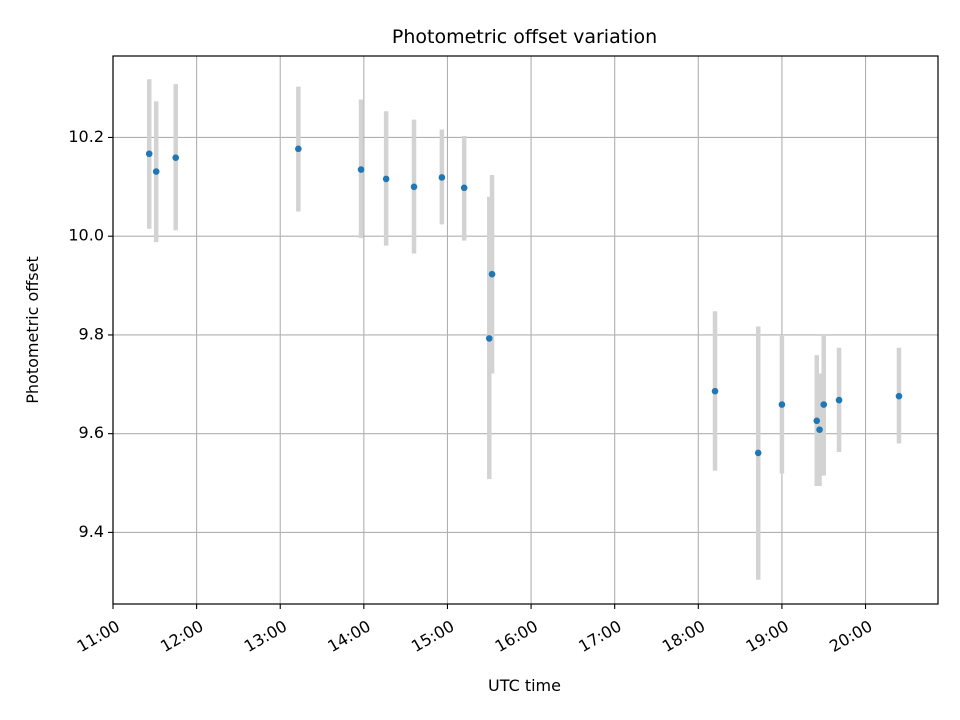  Describe the element at coordinates (32, 330) in the screenshot. I see `y-axis-title: Photometric offset` at that location.